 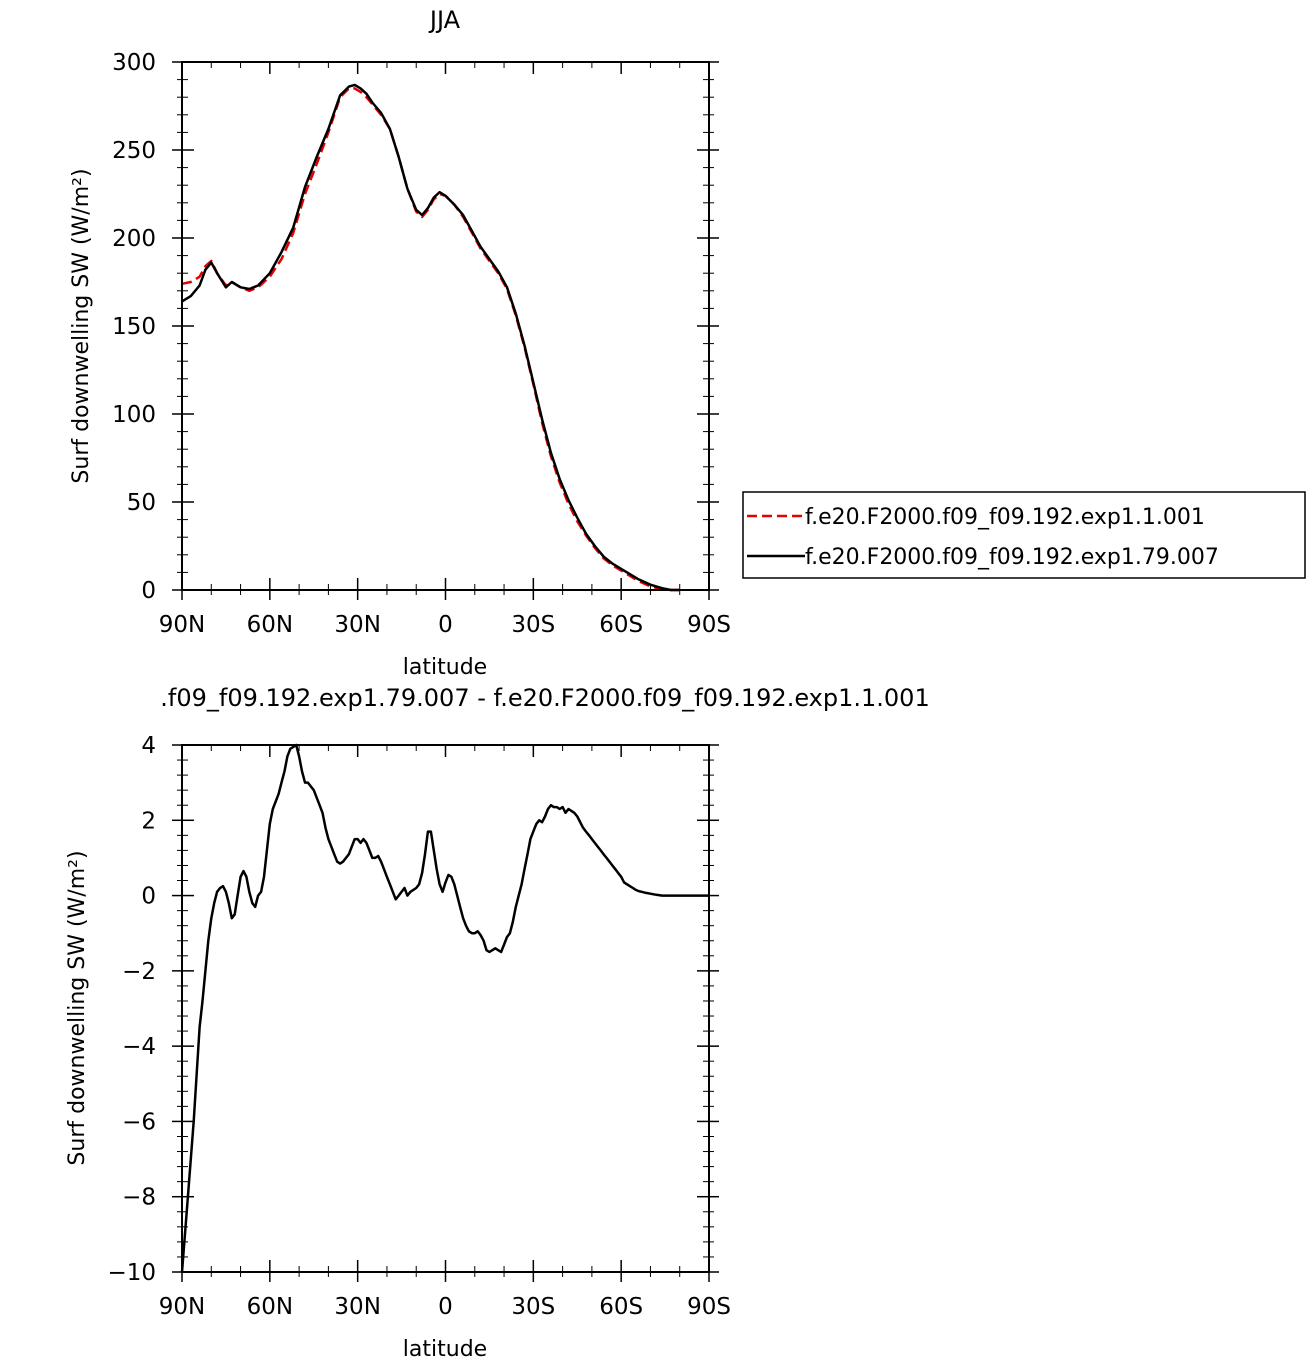 I want to click on bottom-panel-ylabel: Surf downwelling SW (W/m²), so click(x=77, y=1007).